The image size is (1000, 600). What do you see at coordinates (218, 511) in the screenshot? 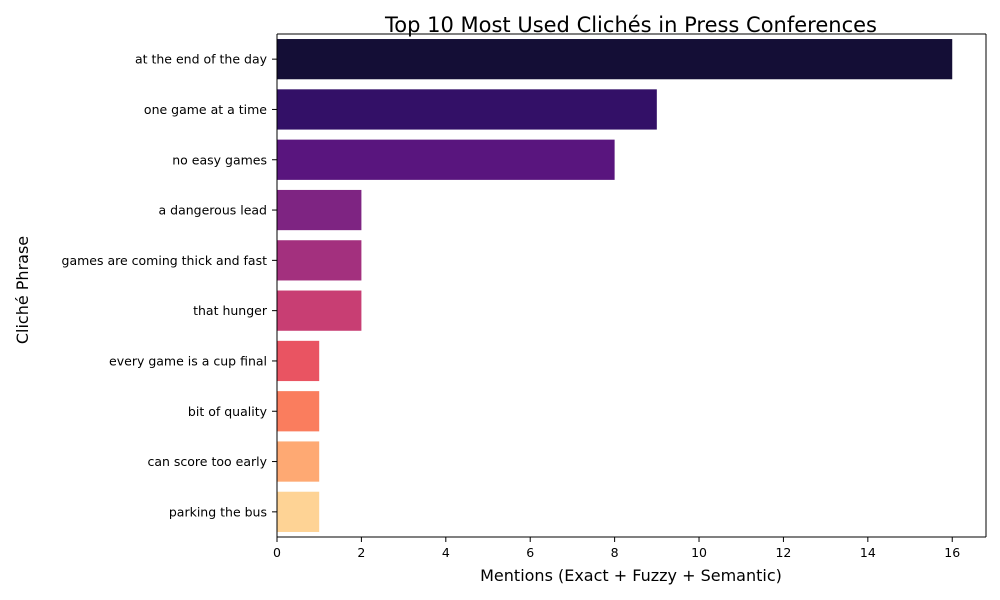
I see `y-tick-label: parking the bus` at bounding box center [218, 511].